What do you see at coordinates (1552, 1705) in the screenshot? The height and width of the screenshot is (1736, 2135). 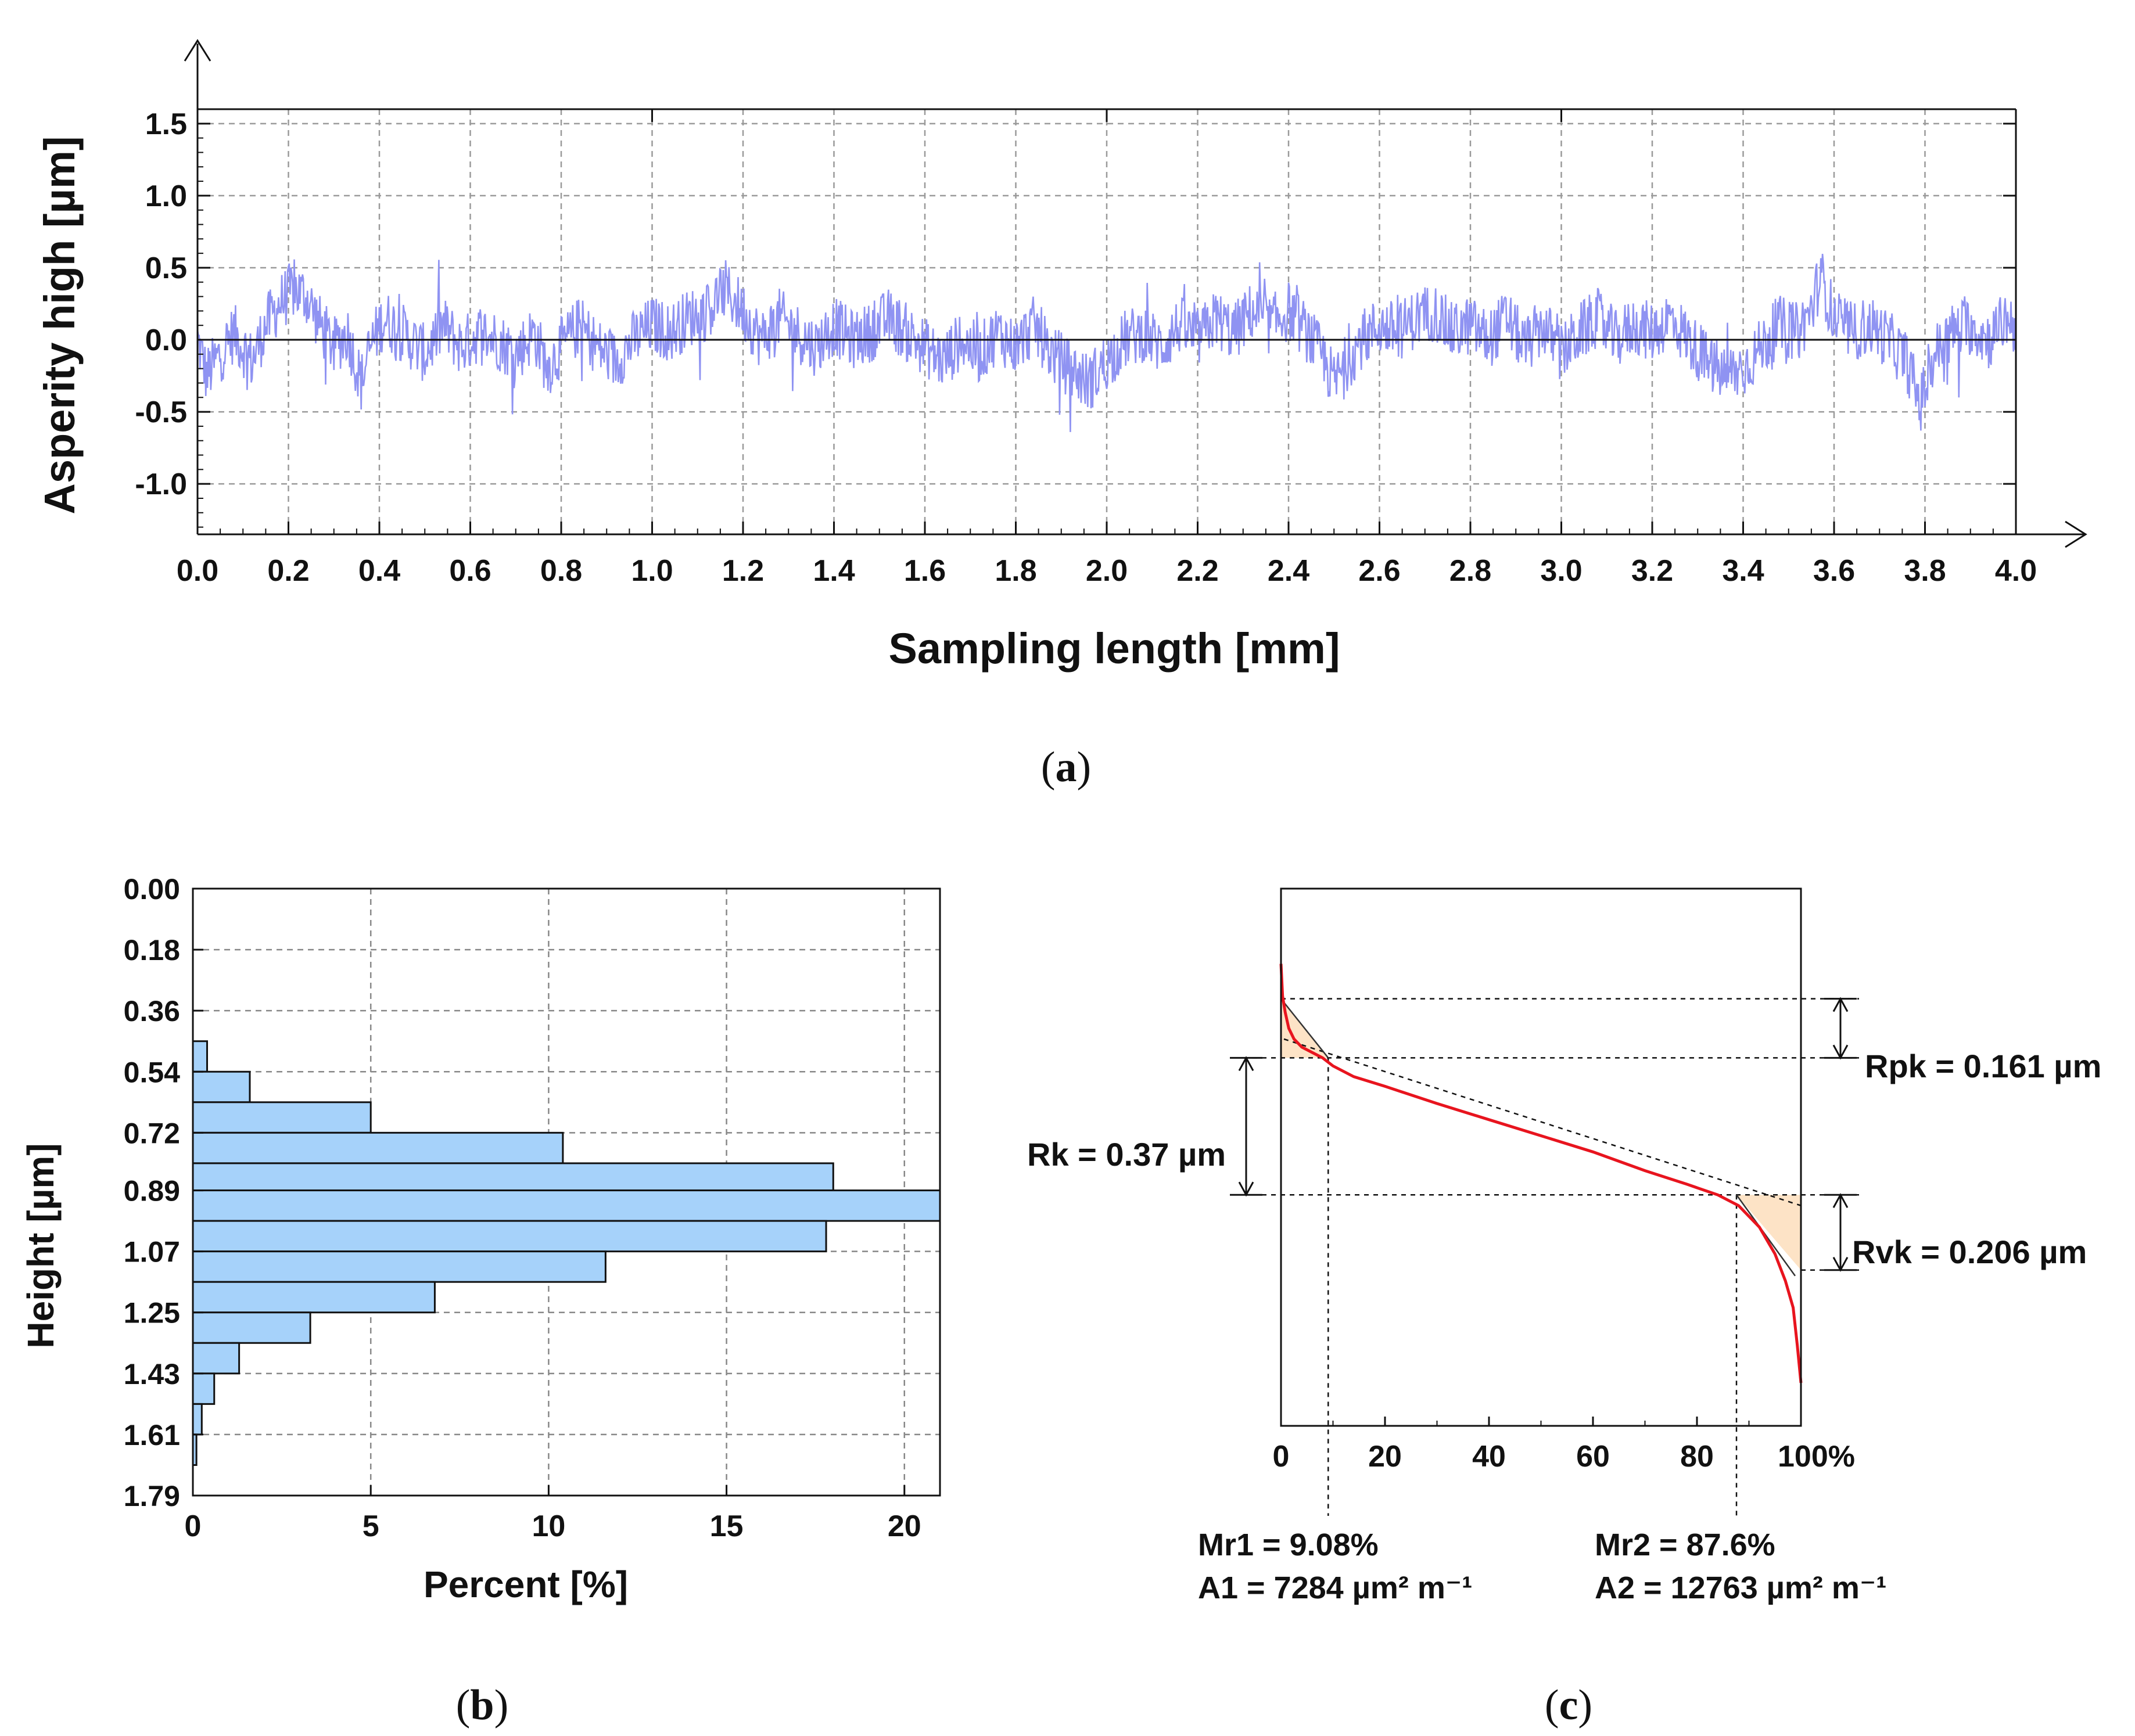 I see `panel-c-caption-open: (` at bounding box center [1552, 1705].